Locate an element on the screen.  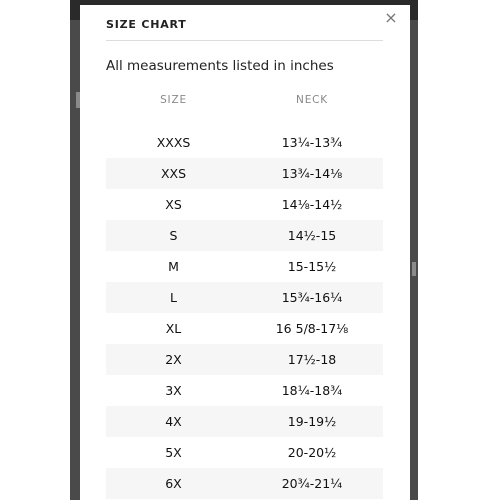
size-cell: 5X is located at coordinates (173, 452).